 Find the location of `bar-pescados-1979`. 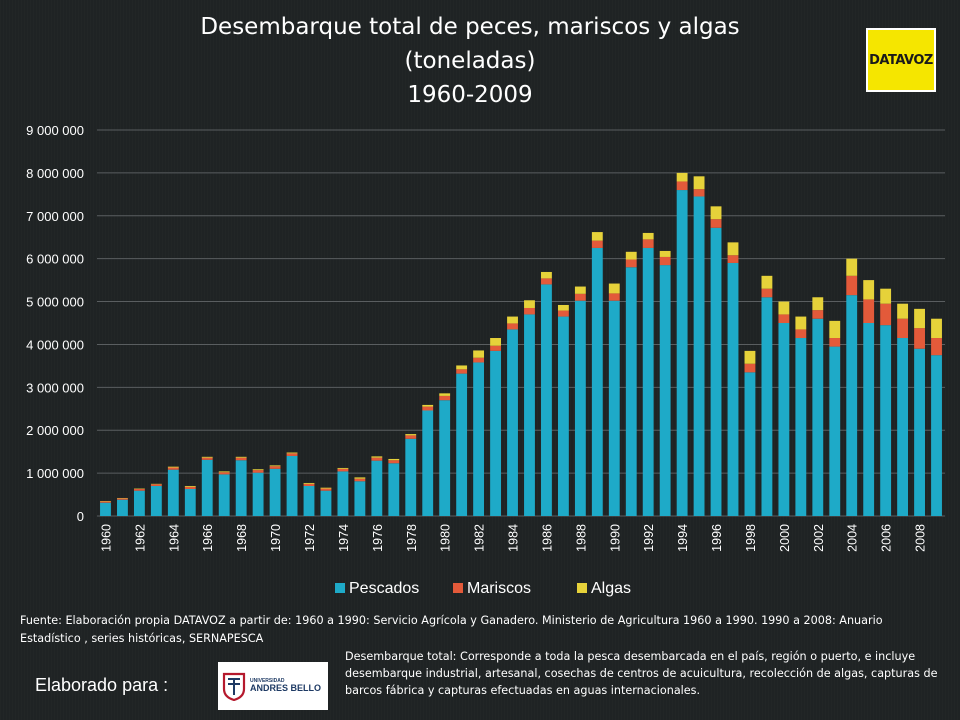

bar-pescados-1979 is located at coordinates (428, 463).